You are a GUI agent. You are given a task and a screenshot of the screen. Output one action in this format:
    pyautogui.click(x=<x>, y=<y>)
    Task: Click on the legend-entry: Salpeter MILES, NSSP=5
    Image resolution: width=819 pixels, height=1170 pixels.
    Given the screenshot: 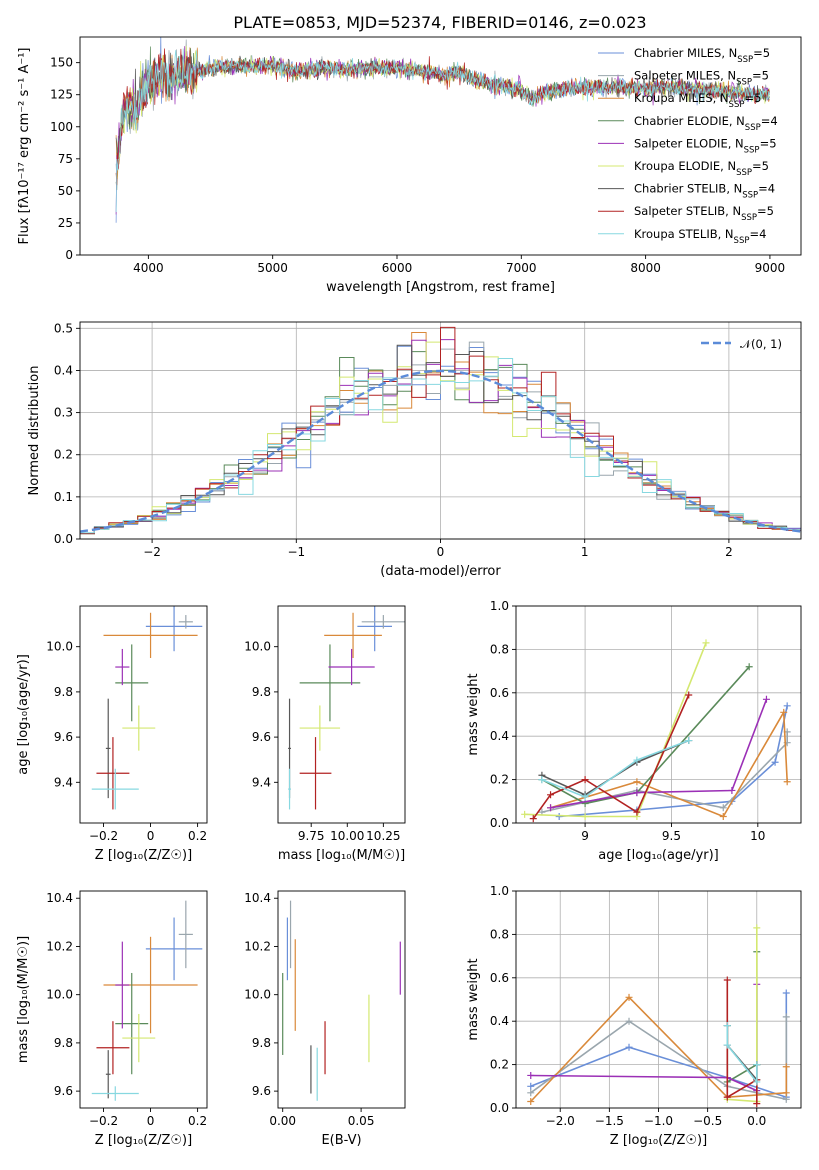 What is the action you would take?
    pyautogui.click(x=701, y=78)
    